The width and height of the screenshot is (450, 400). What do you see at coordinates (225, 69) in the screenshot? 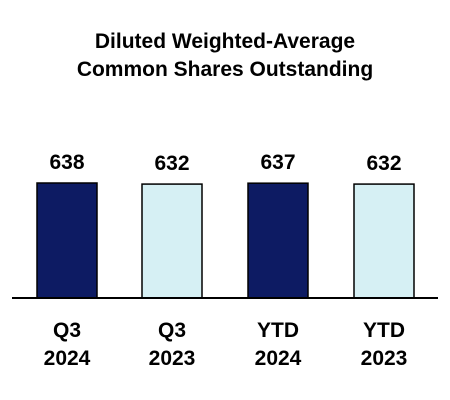
I see `chart-title-line-2: Common Shares Outstanding` at bounding box center [225, 69].